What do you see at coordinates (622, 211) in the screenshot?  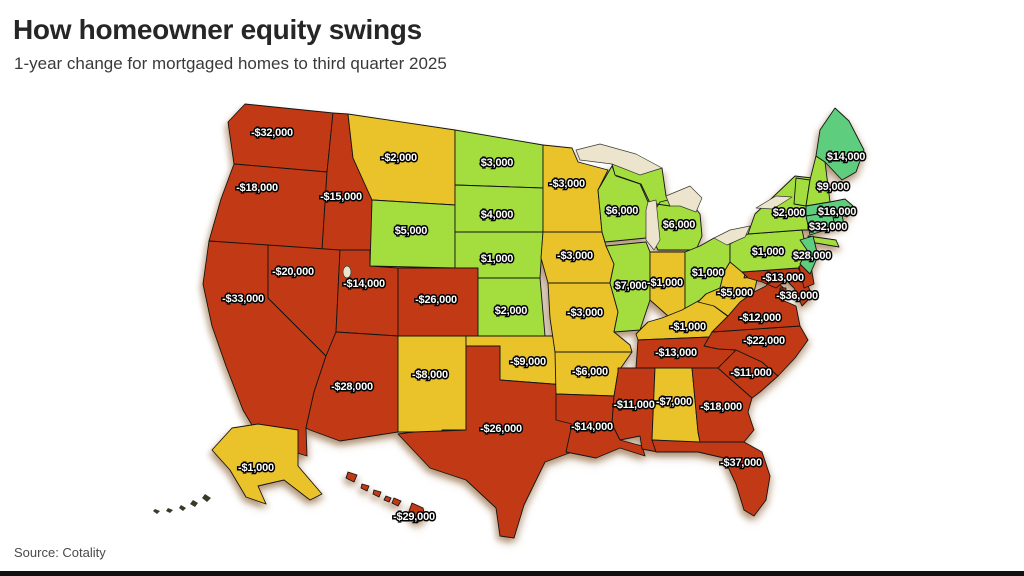 I see `value-label-WI: $6,000` at bounding box center [622, 211].